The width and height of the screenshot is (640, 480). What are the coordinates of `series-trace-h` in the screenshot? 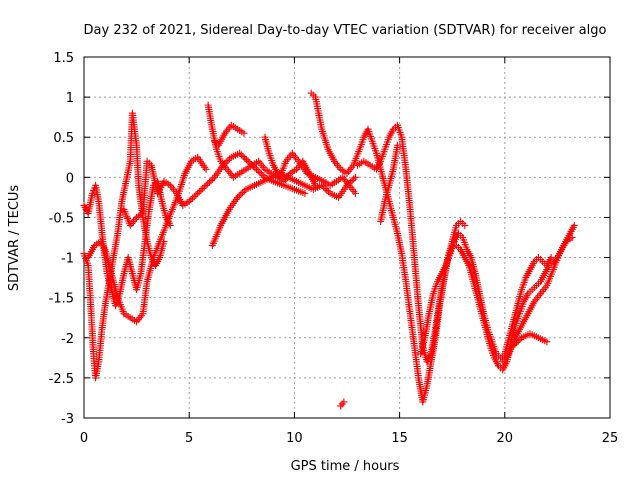 It's located at (310, 165).